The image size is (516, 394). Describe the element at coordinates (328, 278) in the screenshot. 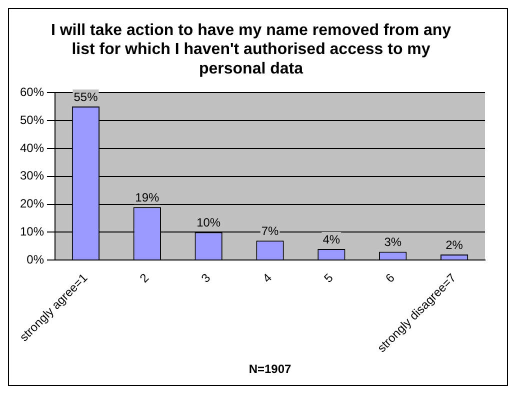

I see `x-tick-label: 5` at that location.